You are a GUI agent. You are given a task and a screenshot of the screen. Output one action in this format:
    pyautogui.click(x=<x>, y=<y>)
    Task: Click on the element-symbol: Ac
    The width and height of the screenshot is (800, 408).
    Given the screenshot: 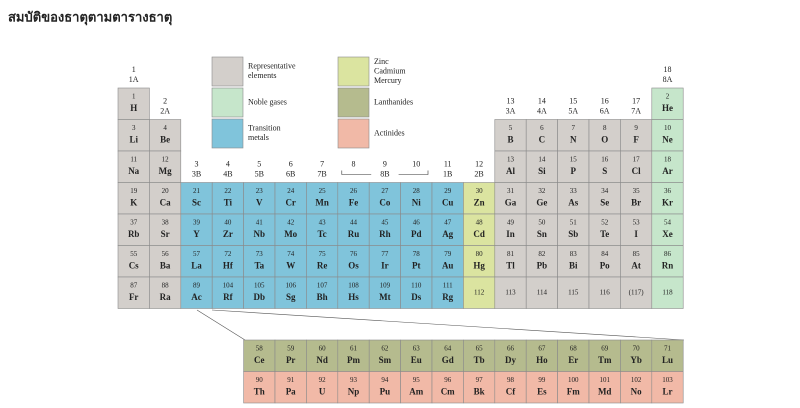 What is the action you would take?
    pyautogui.click(x=196, y=297)
    